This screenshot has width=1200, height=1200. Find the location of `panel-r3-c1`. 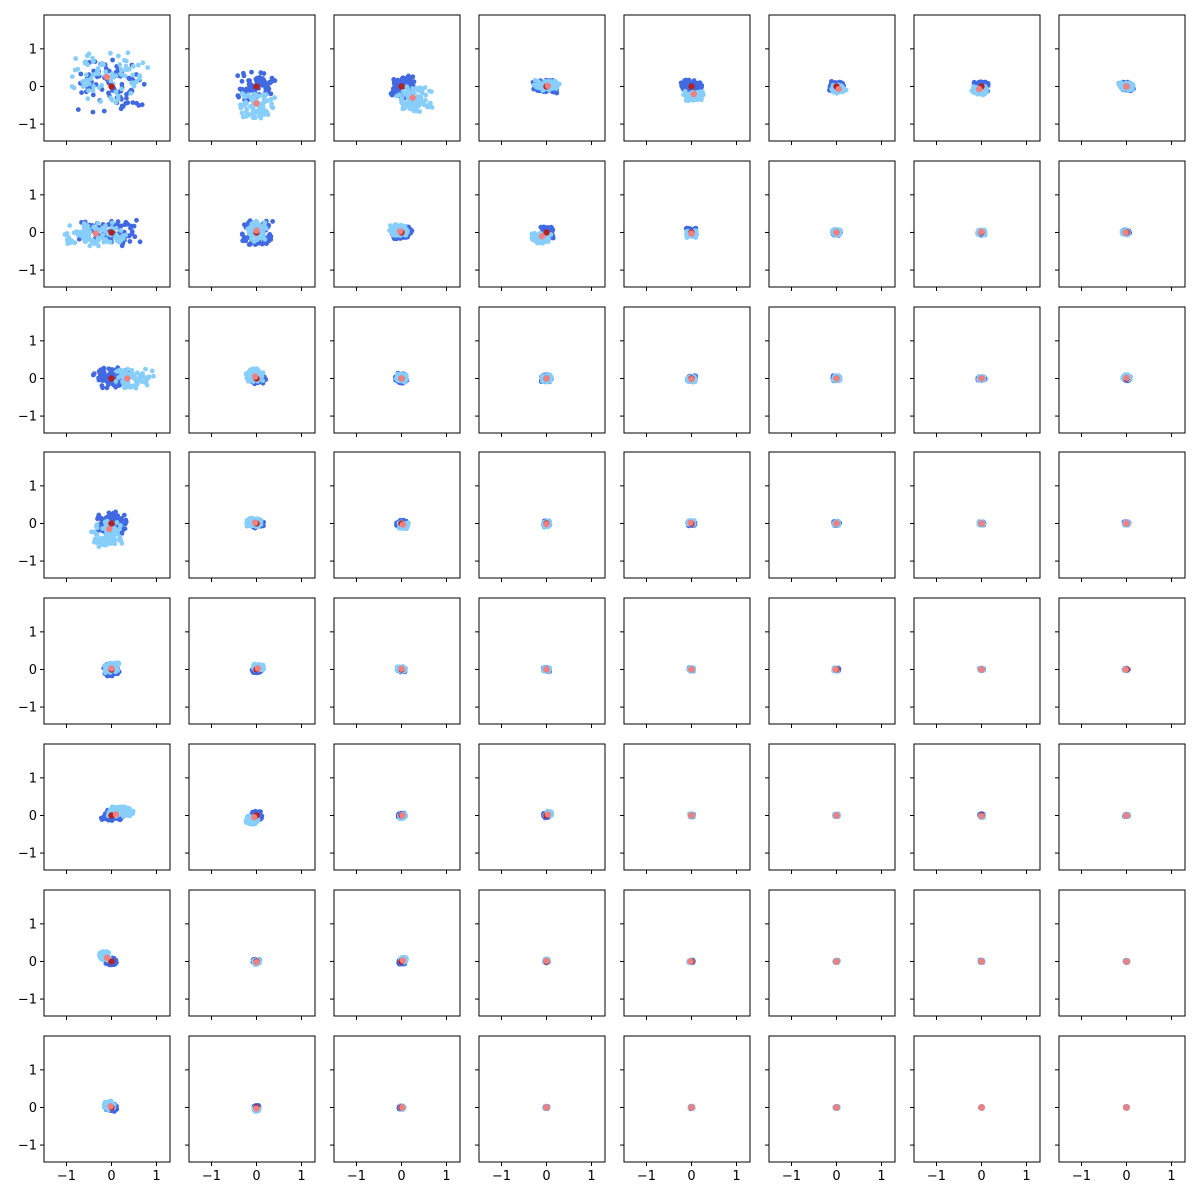

panel-r3-c1 is located at coordinates (250, 516).